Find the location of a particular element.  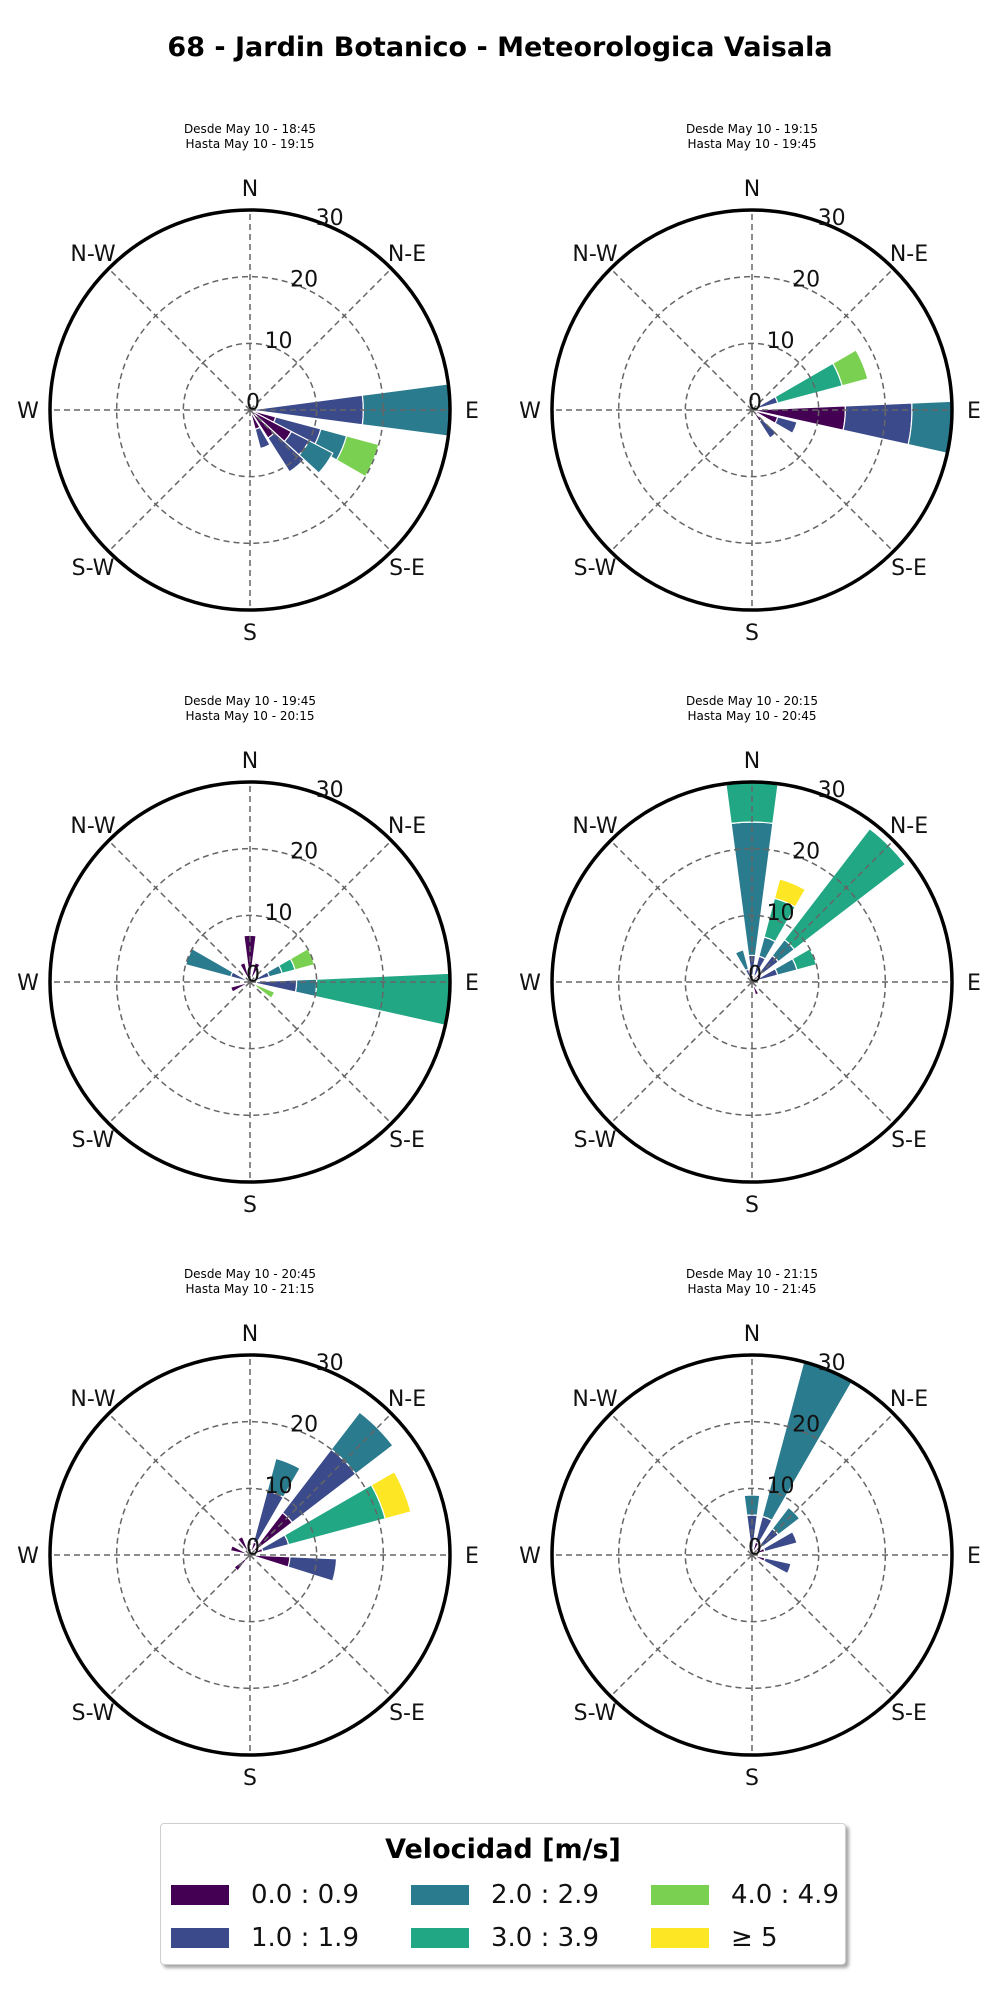

subplot-title-line: Desde May 10 - 21:15 is located at coordinates (752, 1274).